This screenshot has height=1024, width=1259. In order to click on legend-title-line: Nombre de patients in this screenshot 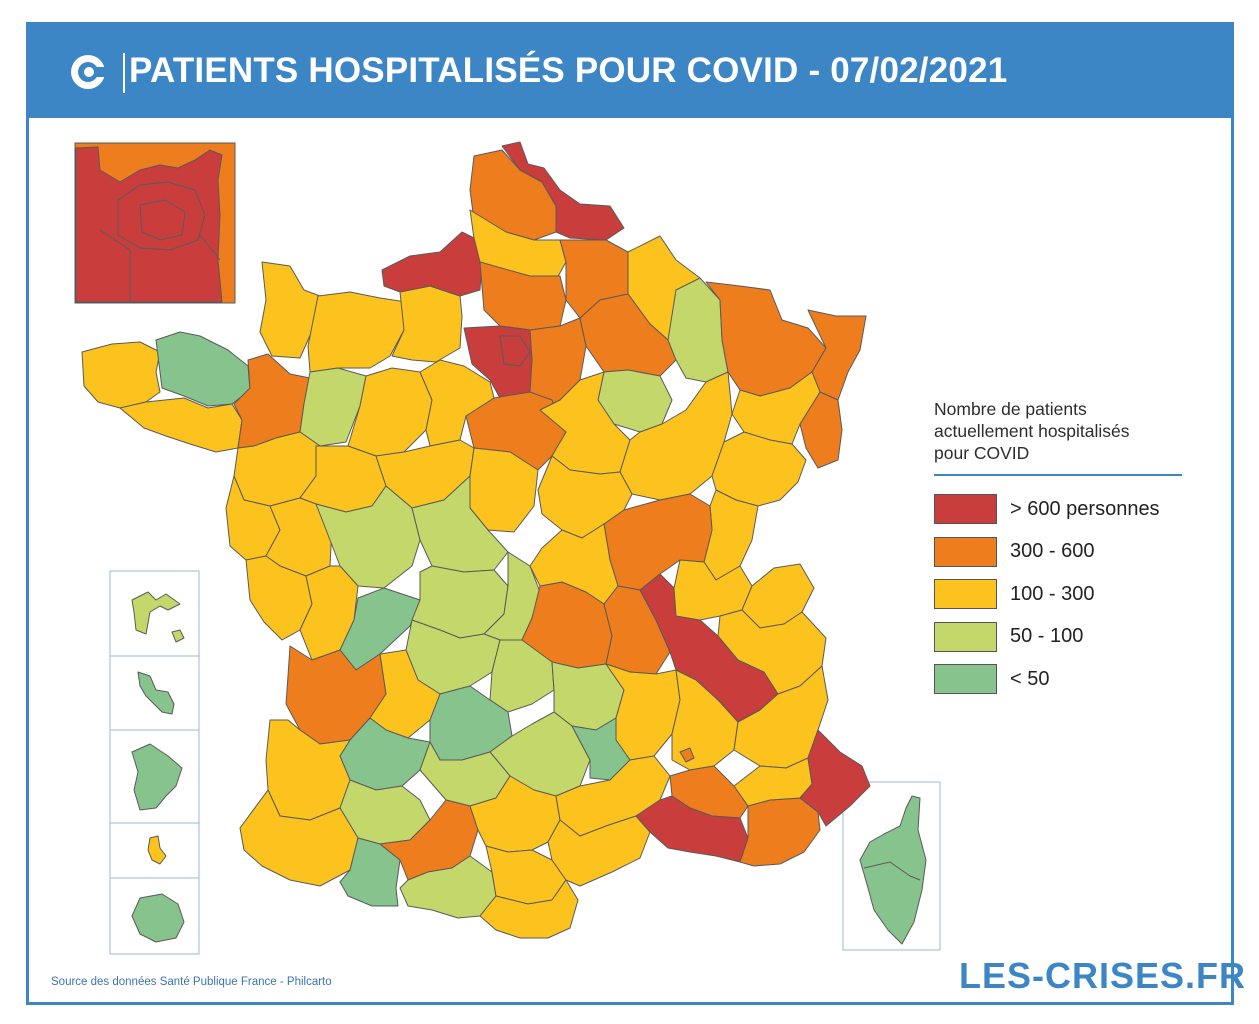, I will do `click(1010, 409)`.